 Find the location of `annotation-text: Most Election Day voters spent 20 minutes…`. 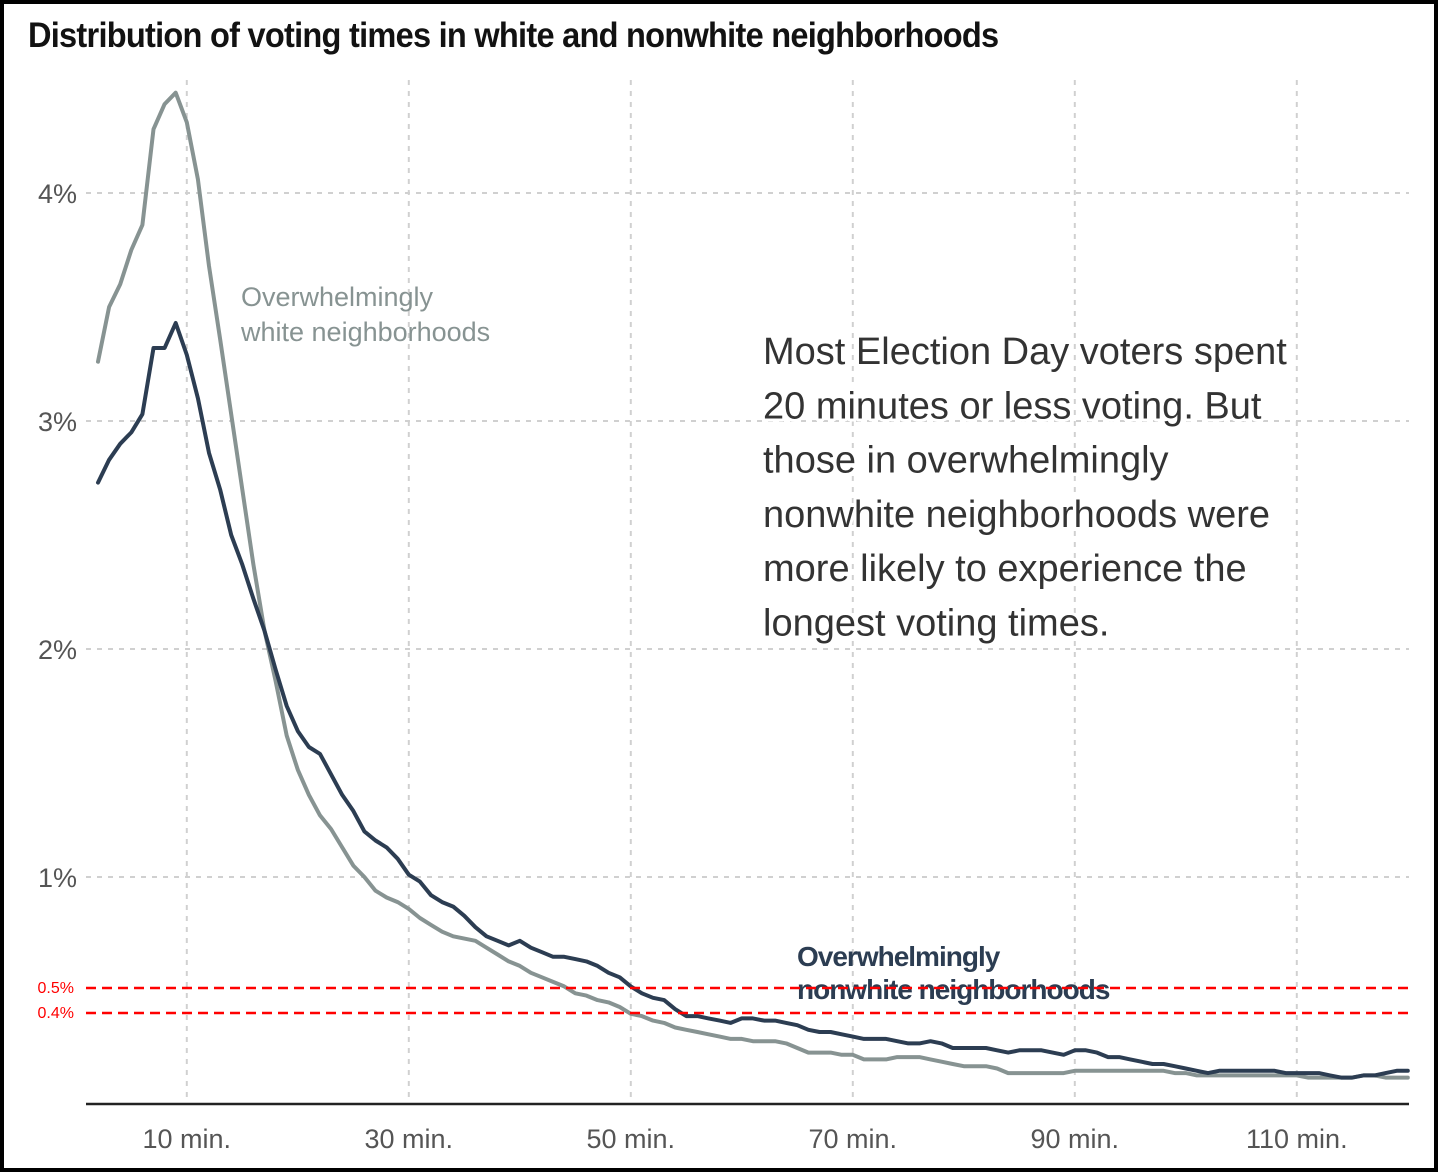

annotation-text: Most Election Day voters spent 20 minutes… is located at coordinates (1025, 488).